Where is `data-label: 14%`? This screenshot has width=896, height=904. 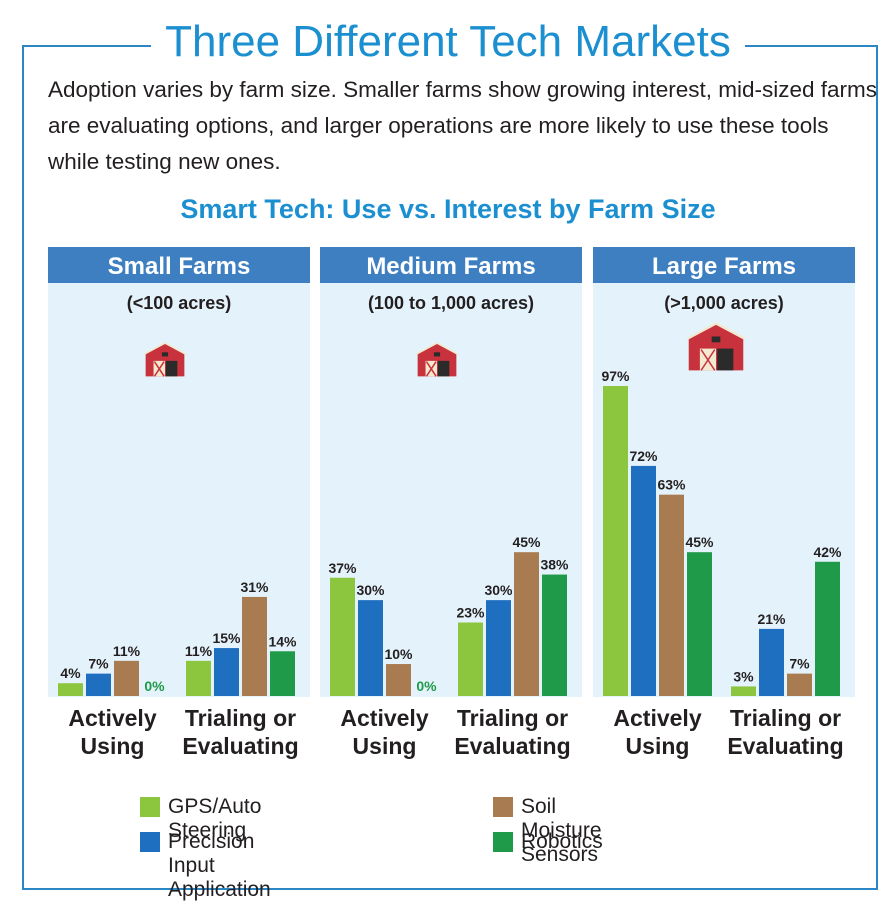 data-label: 14% is located at coordinates (282, 641).